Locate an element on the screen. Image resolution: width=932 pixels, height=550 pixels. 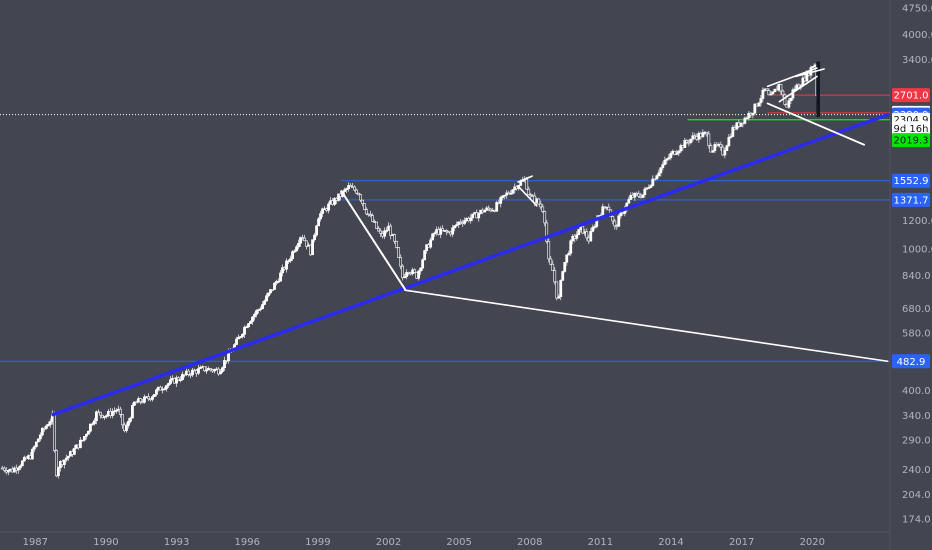
price-tag-box is located at coordinates (911, 180).